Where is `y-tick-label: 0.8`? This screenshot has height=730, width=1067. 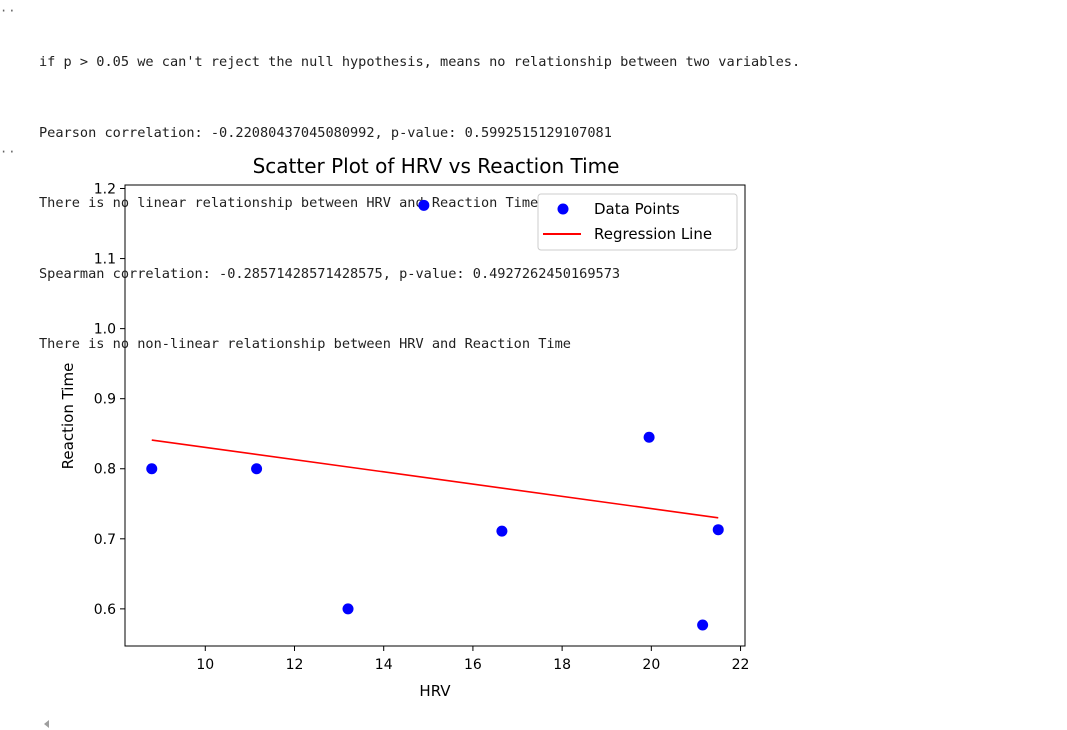 y-tick-label: 0.8 is located at coordinates (105, 470).